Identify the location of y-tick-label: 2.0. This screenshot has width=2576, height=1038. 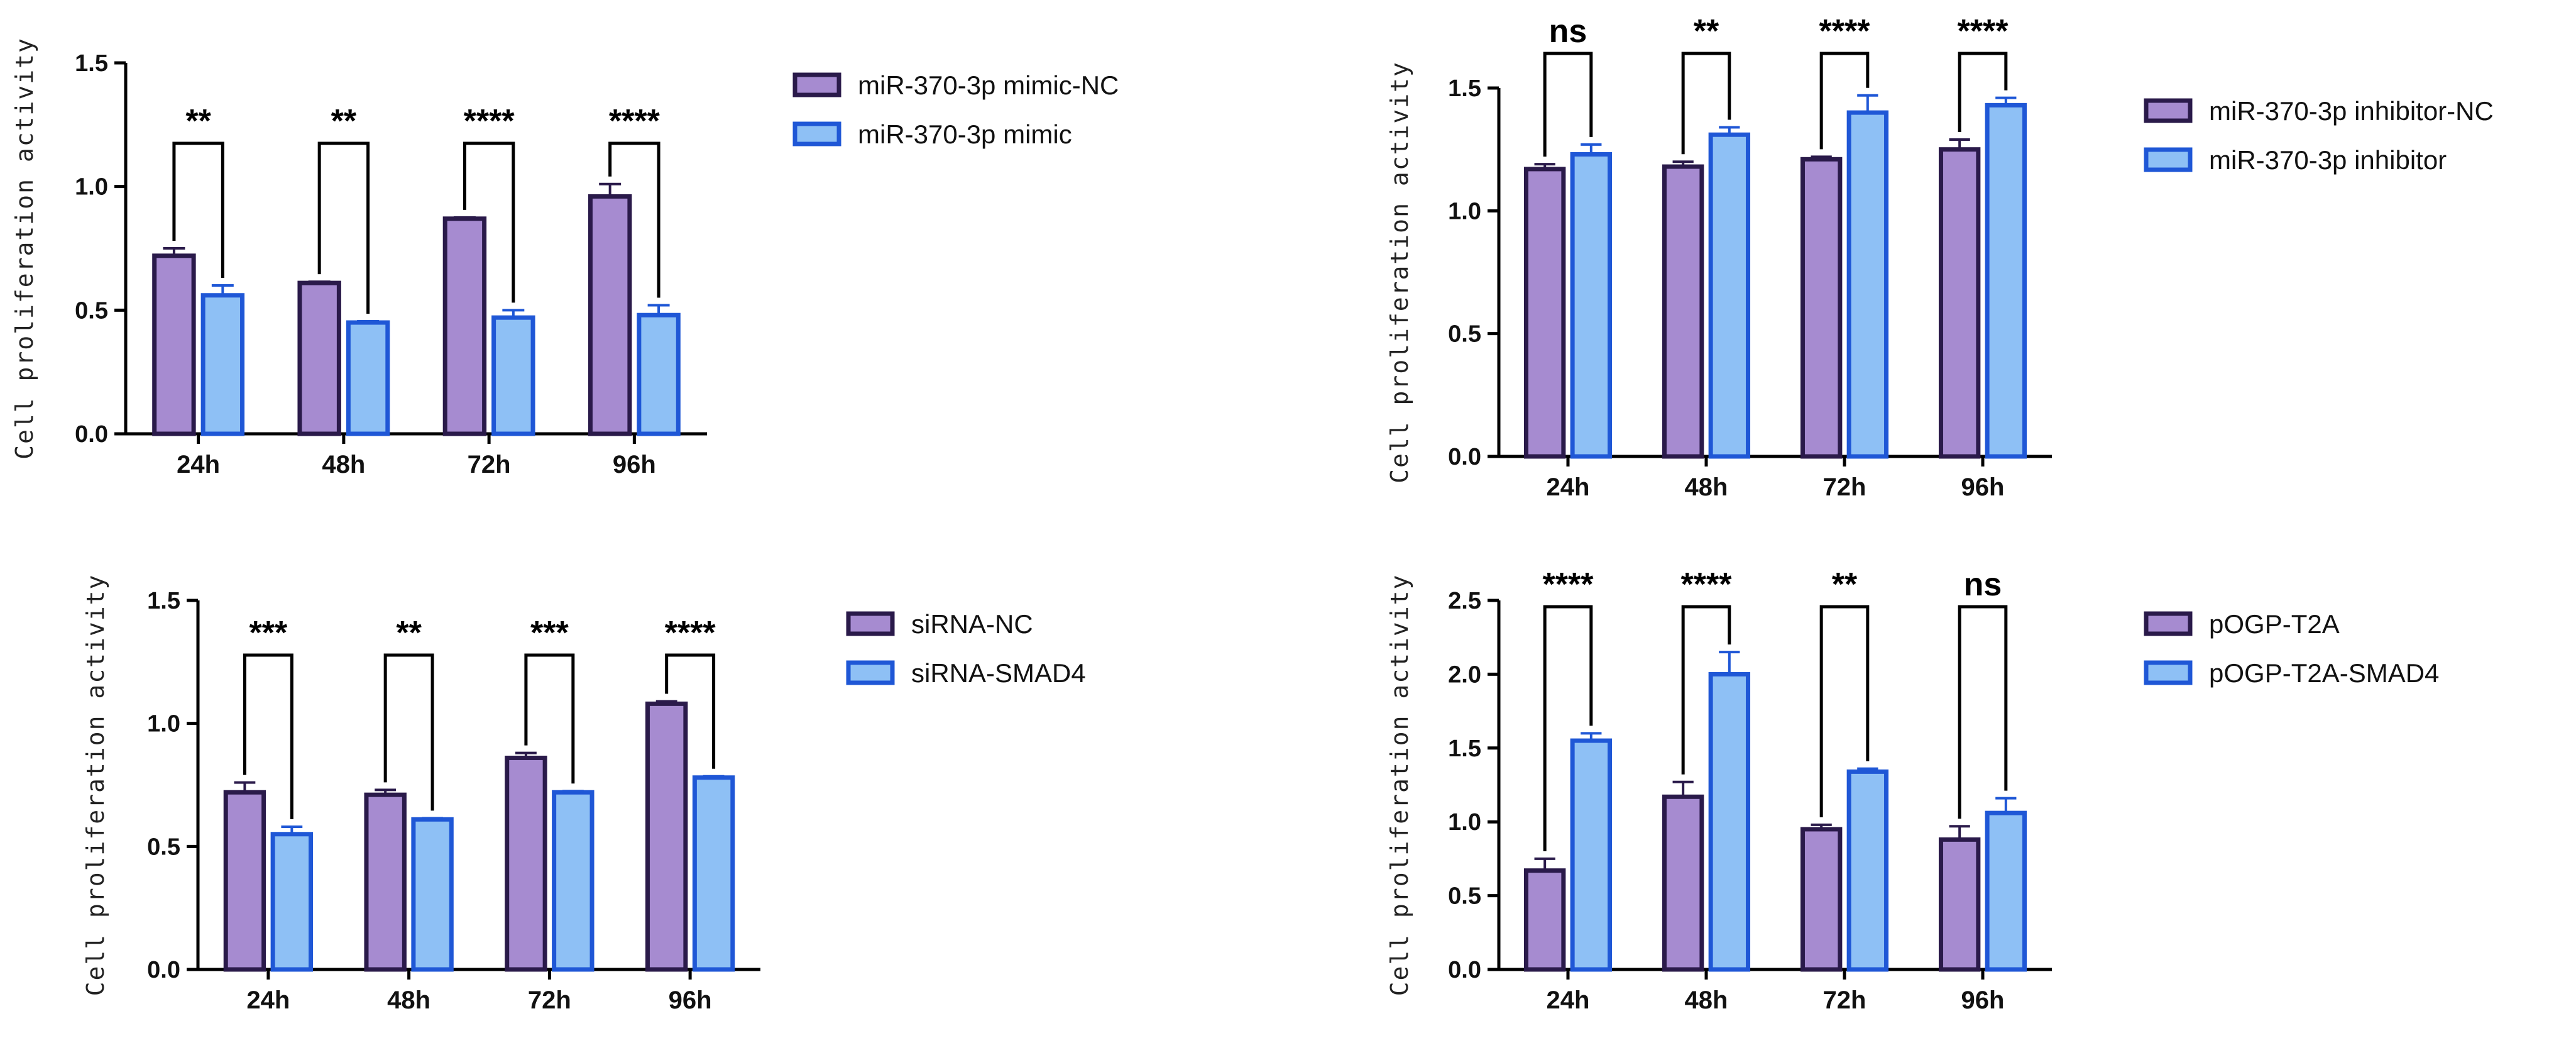
(1464, 674).